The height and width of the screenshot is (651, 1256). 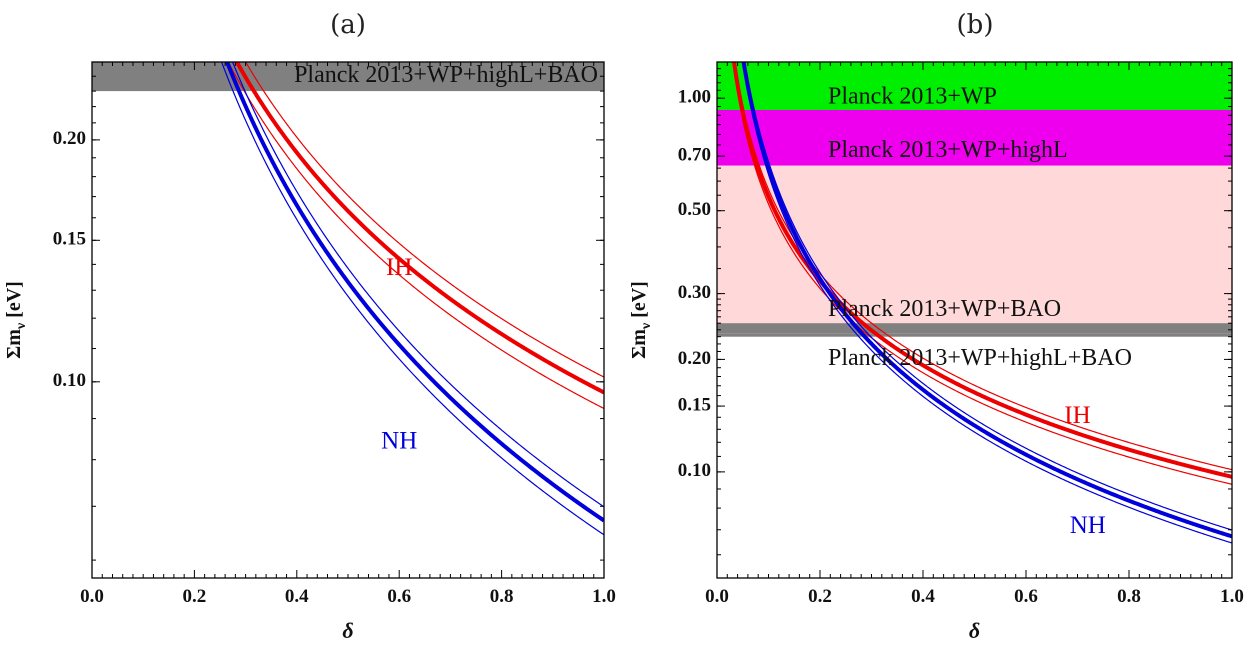 I want to click on y-tick-label: 0.50, so click(x=694, y=209).